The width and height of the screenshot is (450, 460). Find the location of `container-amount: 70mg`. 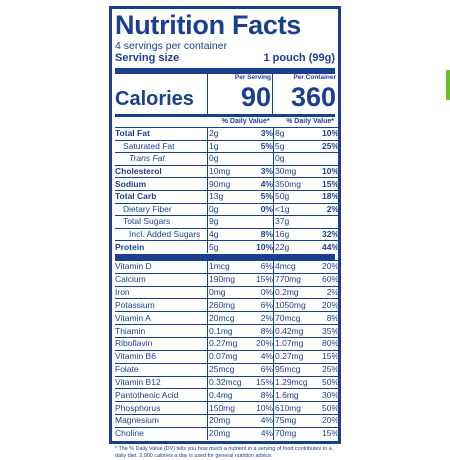

container-amount: 70mg is located at coordinates (292, 433).